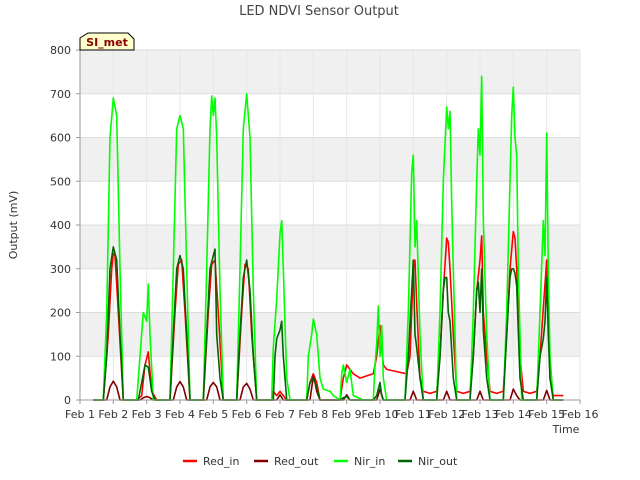 The width and height of the screenshot is (640, 480). I want to click on y-axis-label: Output (mV), so click(13, 225).